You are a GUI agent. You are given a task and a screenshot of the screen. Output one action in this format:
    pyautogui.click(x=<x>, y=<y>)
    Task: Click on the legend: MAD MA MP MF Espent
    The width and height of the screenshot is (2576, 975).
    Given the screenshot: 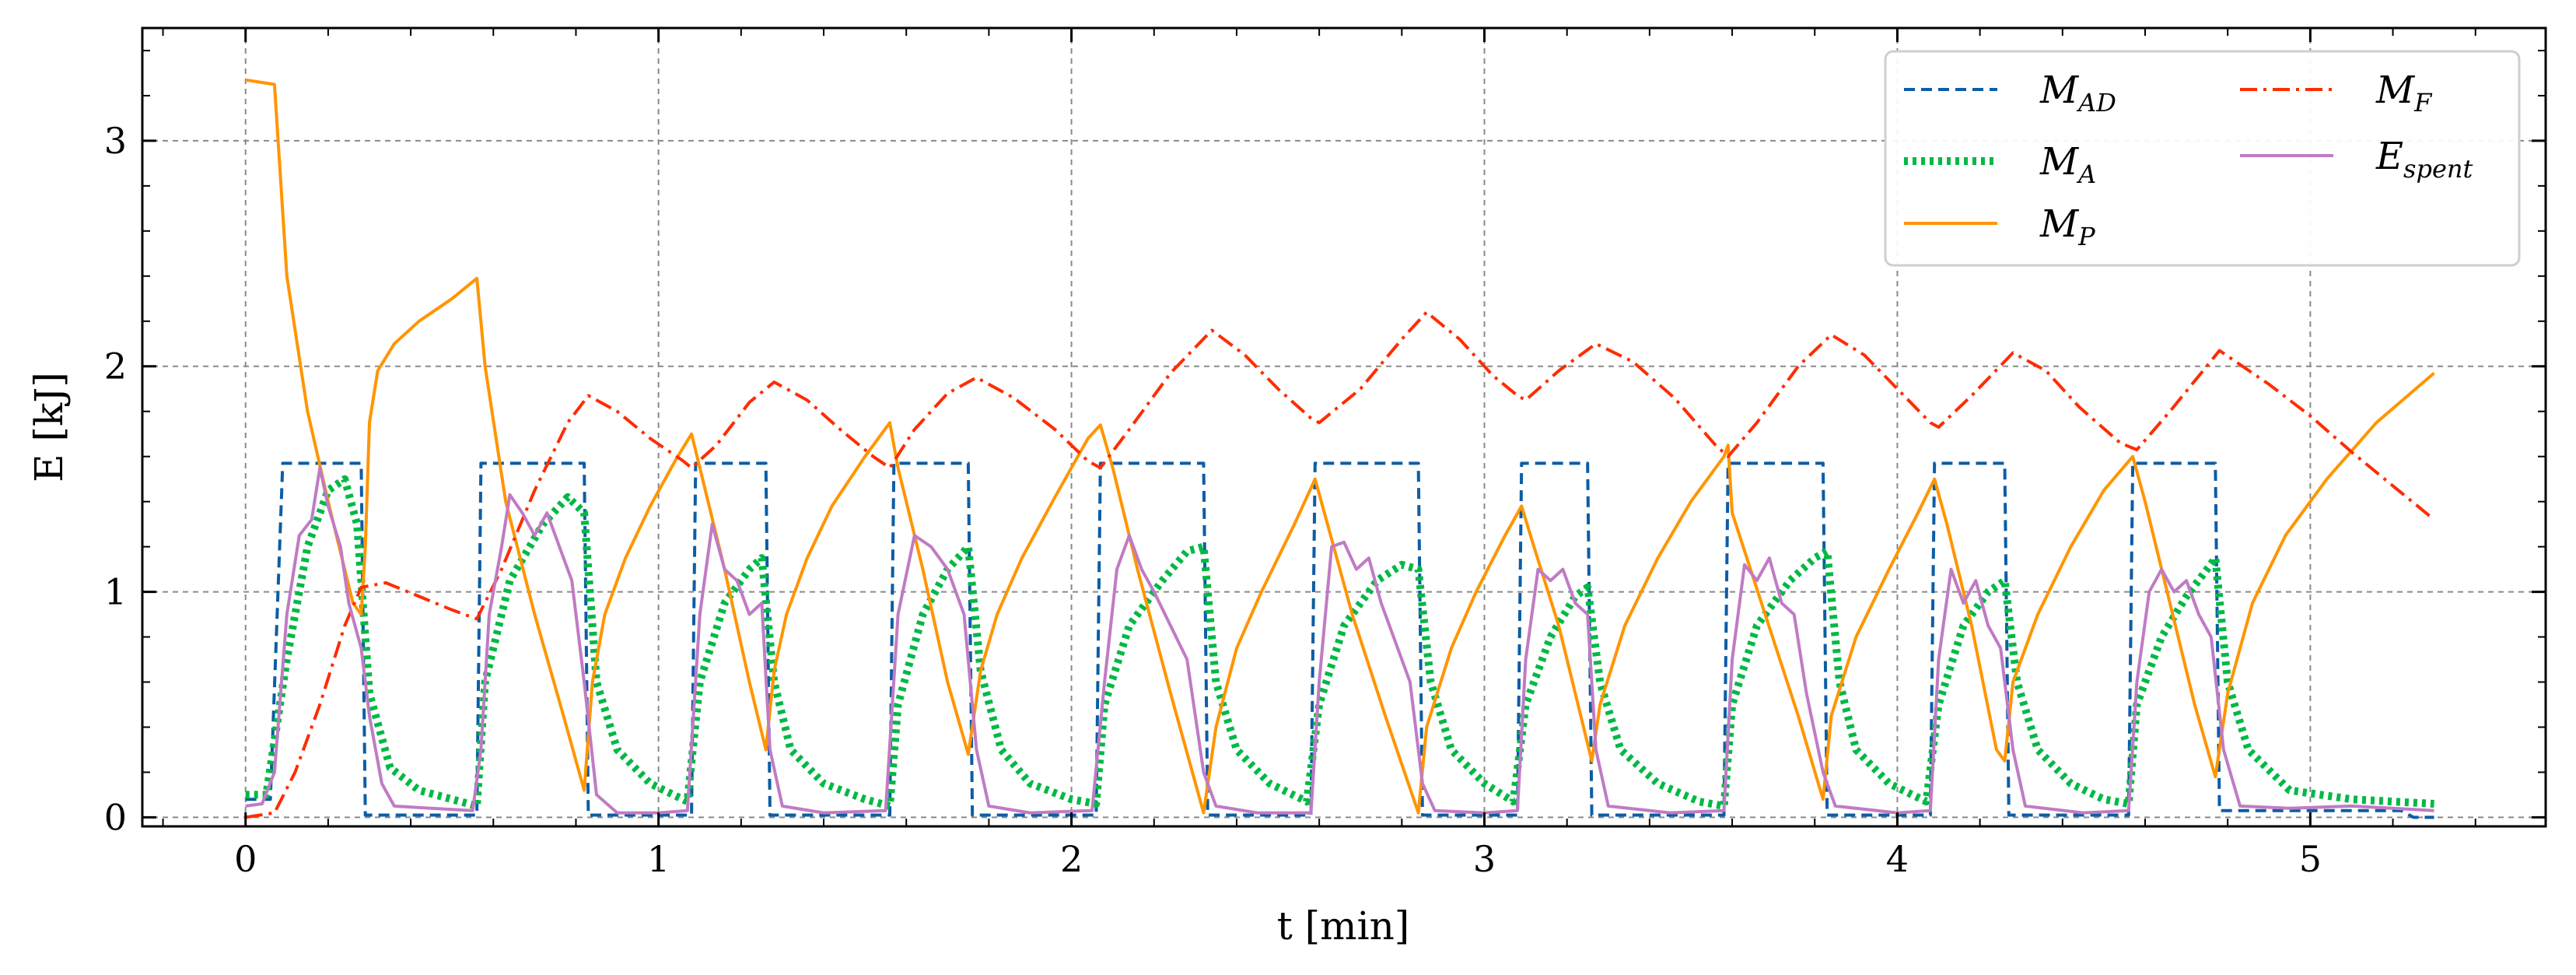 What is the action you would take?
    pyautogui.click(x=2203, y=158)
    